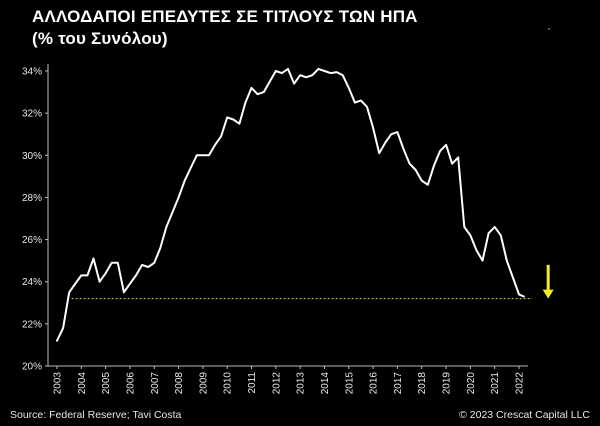  I want to click on x-tick-label: 2013, so click(301, 383).